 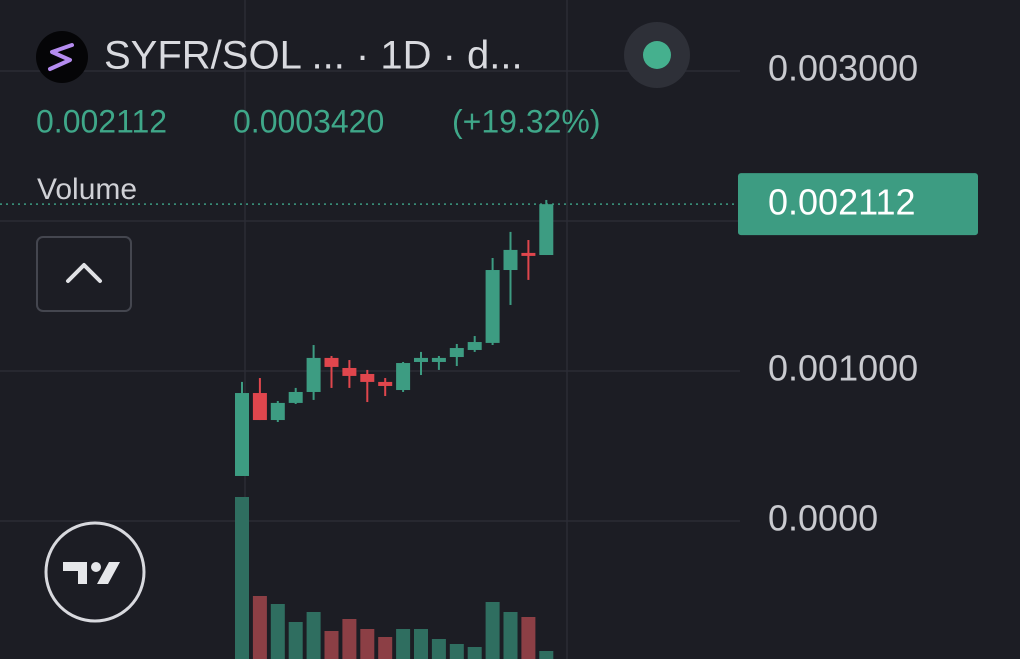 I want to click on tradingview-logo-glyph, so click(x=91, y=573).